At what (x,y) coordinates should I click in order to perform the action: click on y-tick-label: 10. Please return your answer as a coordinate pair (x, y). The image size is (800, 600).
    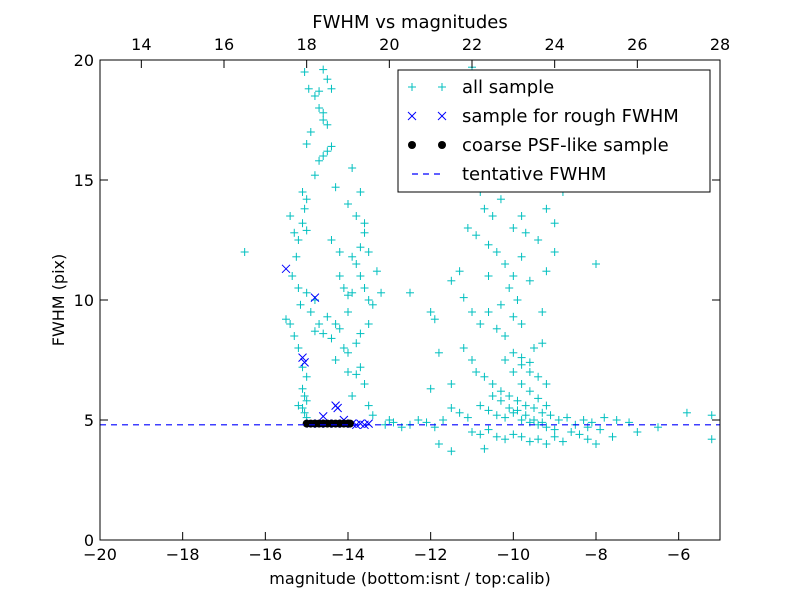
    Looking at the image, I should click on (84, 300).